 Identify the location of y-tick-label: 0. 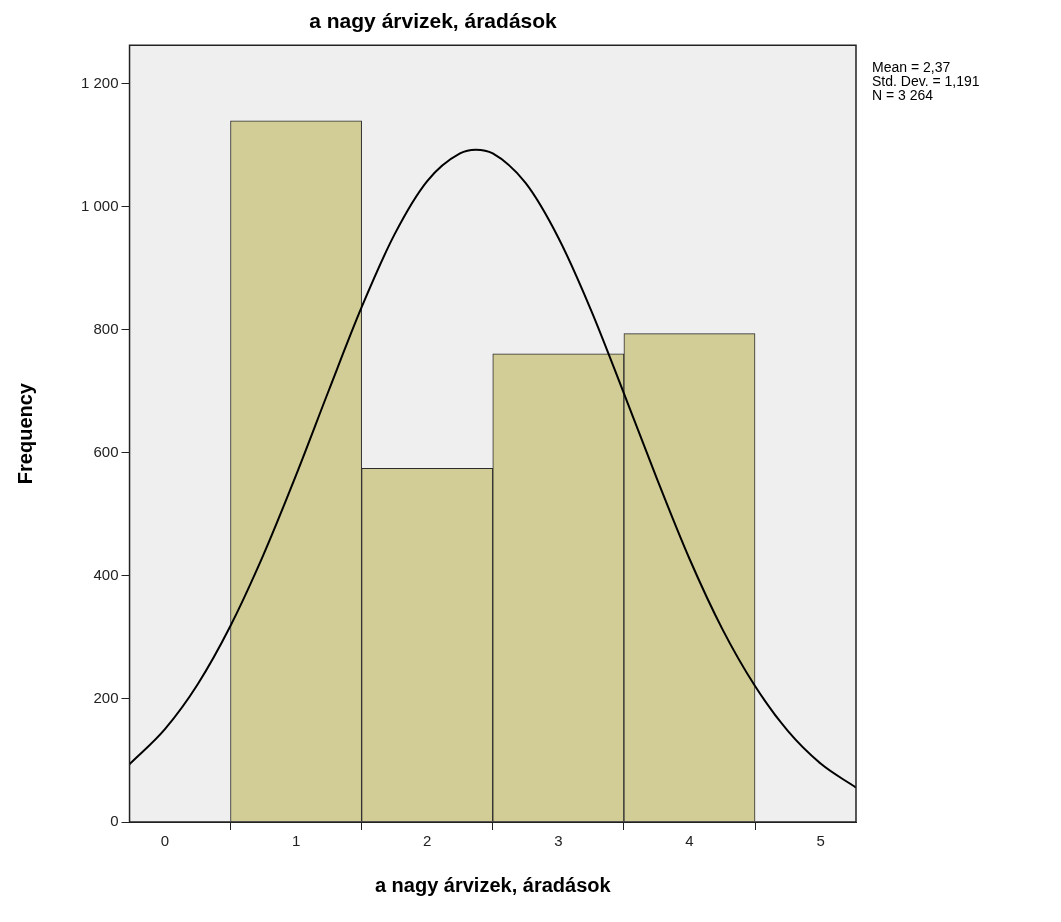
(114, 821).